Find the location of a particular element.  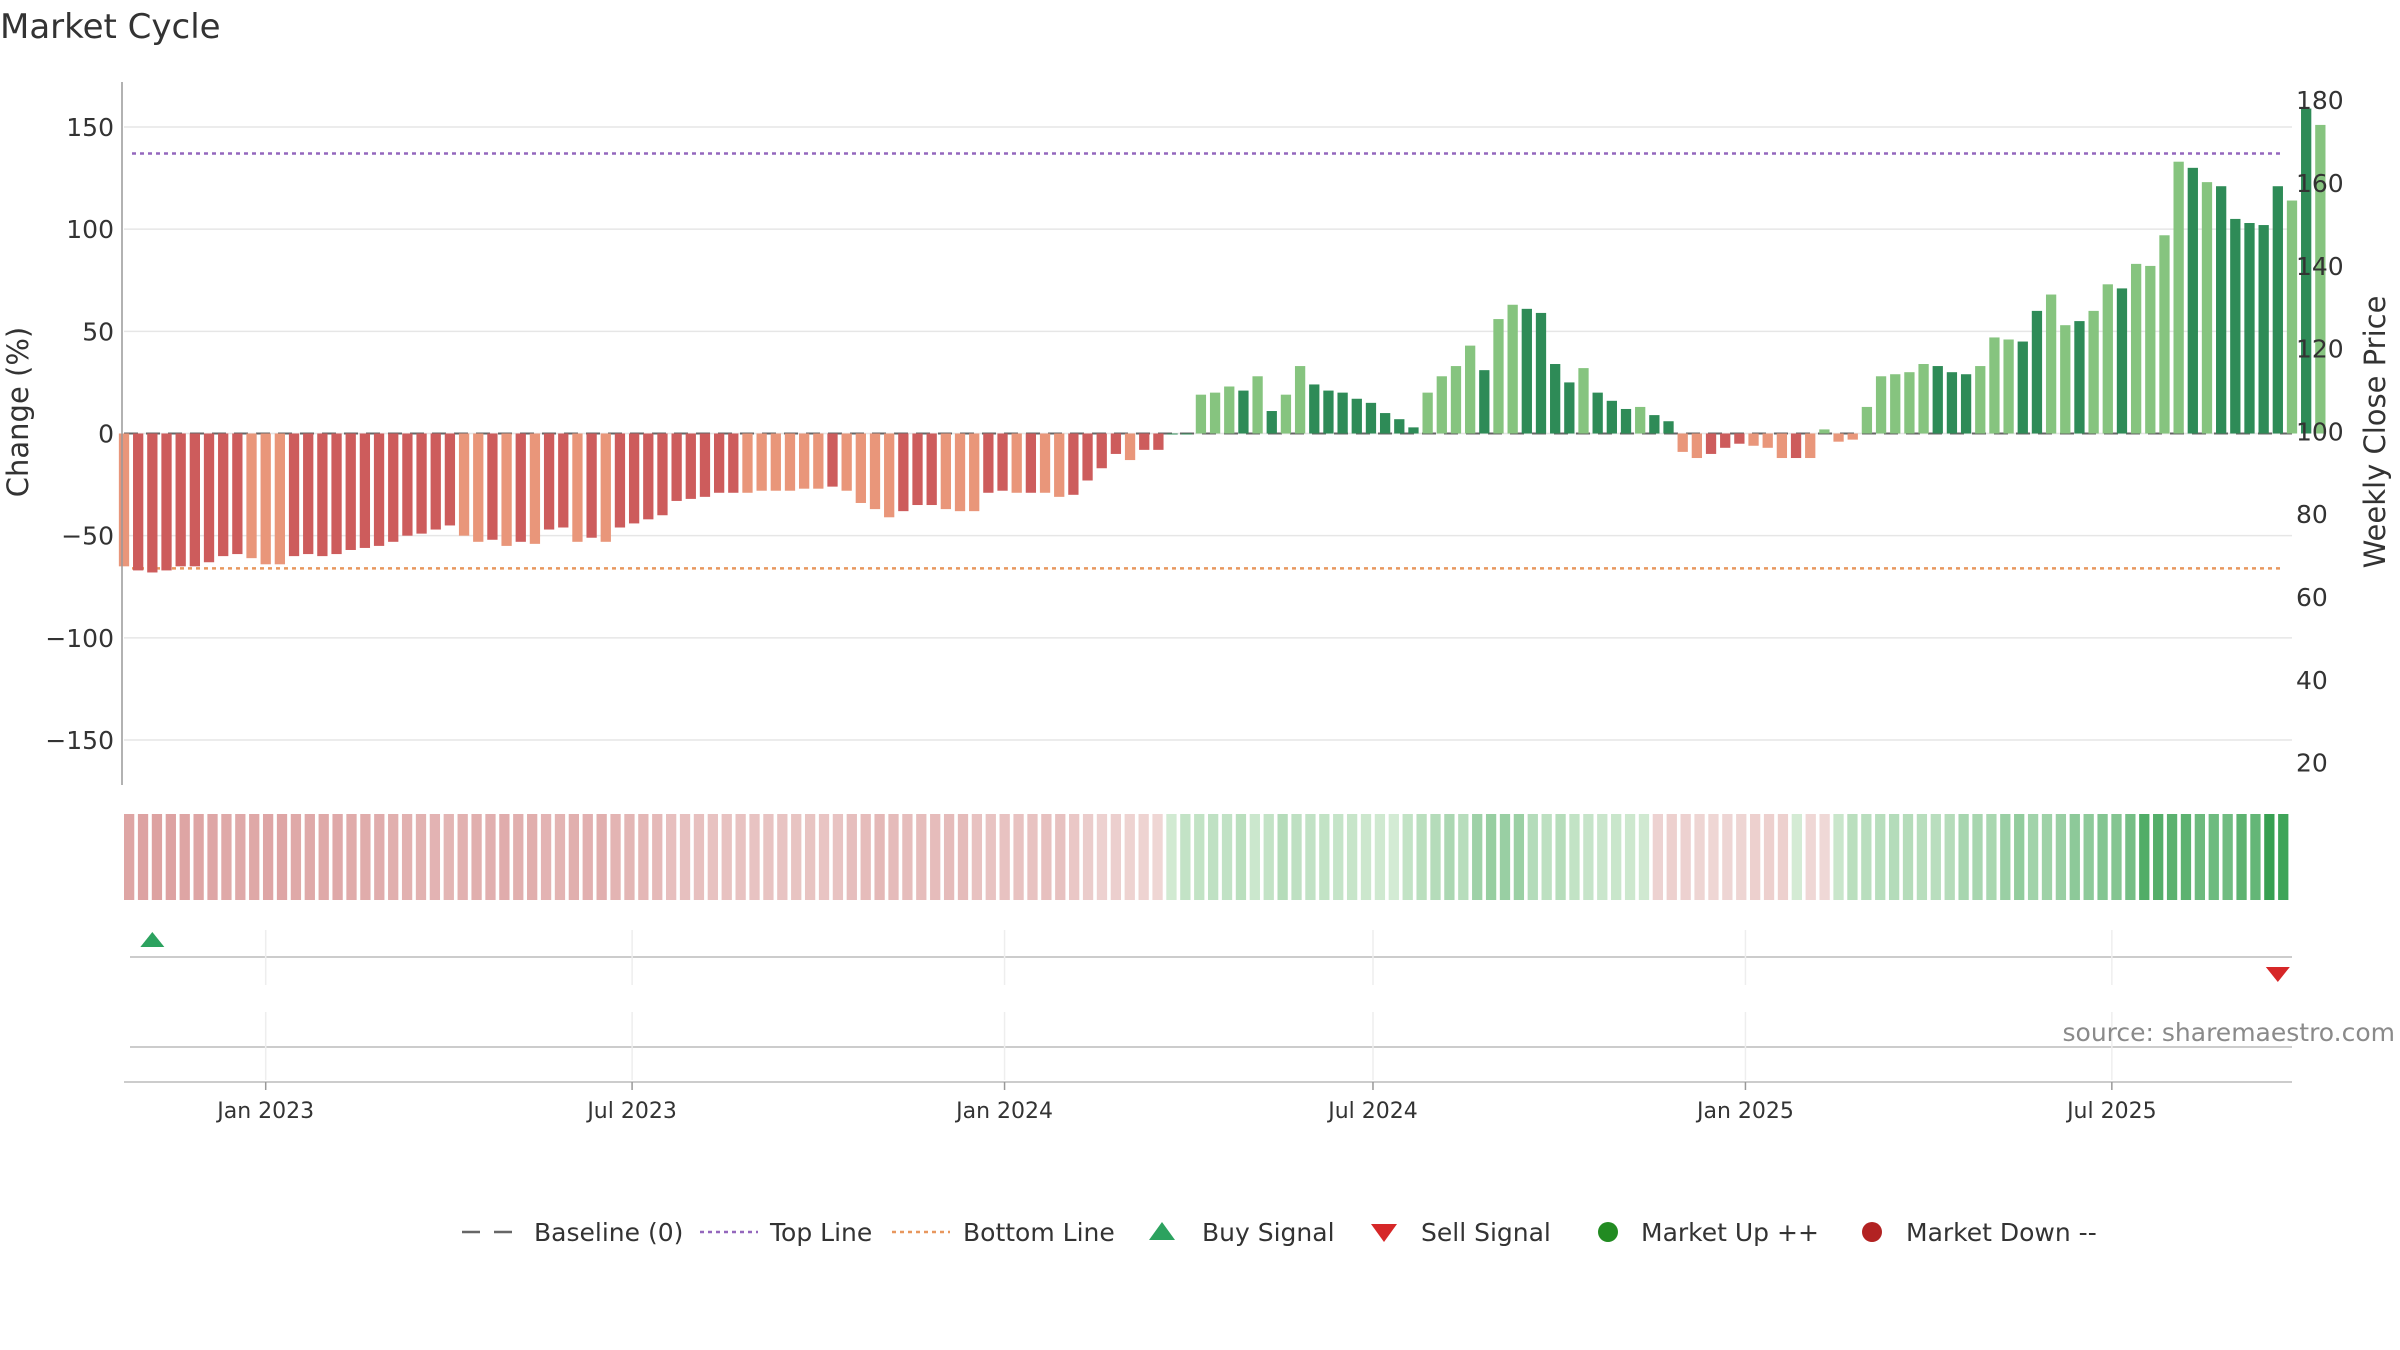

y-tick-left: −150 is located at coordinates (79, 740).